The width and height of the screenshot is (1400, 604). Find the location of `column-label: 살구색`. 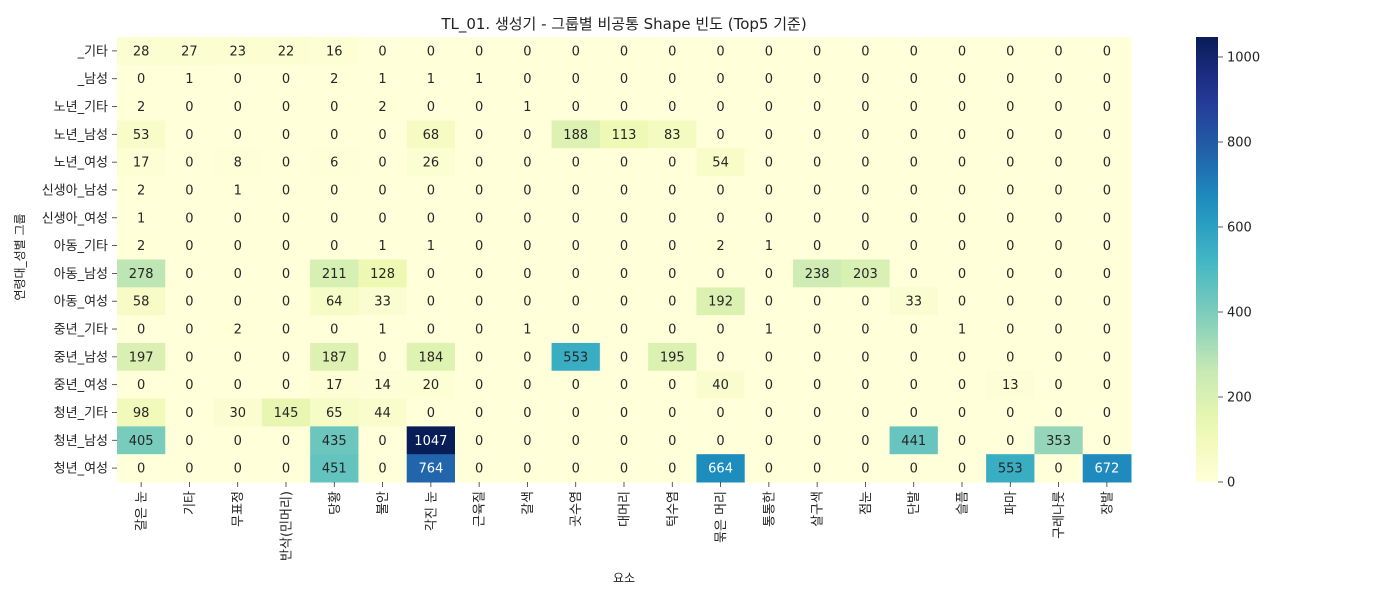

column-label: 살구색 is located at coordinates (818, 509).